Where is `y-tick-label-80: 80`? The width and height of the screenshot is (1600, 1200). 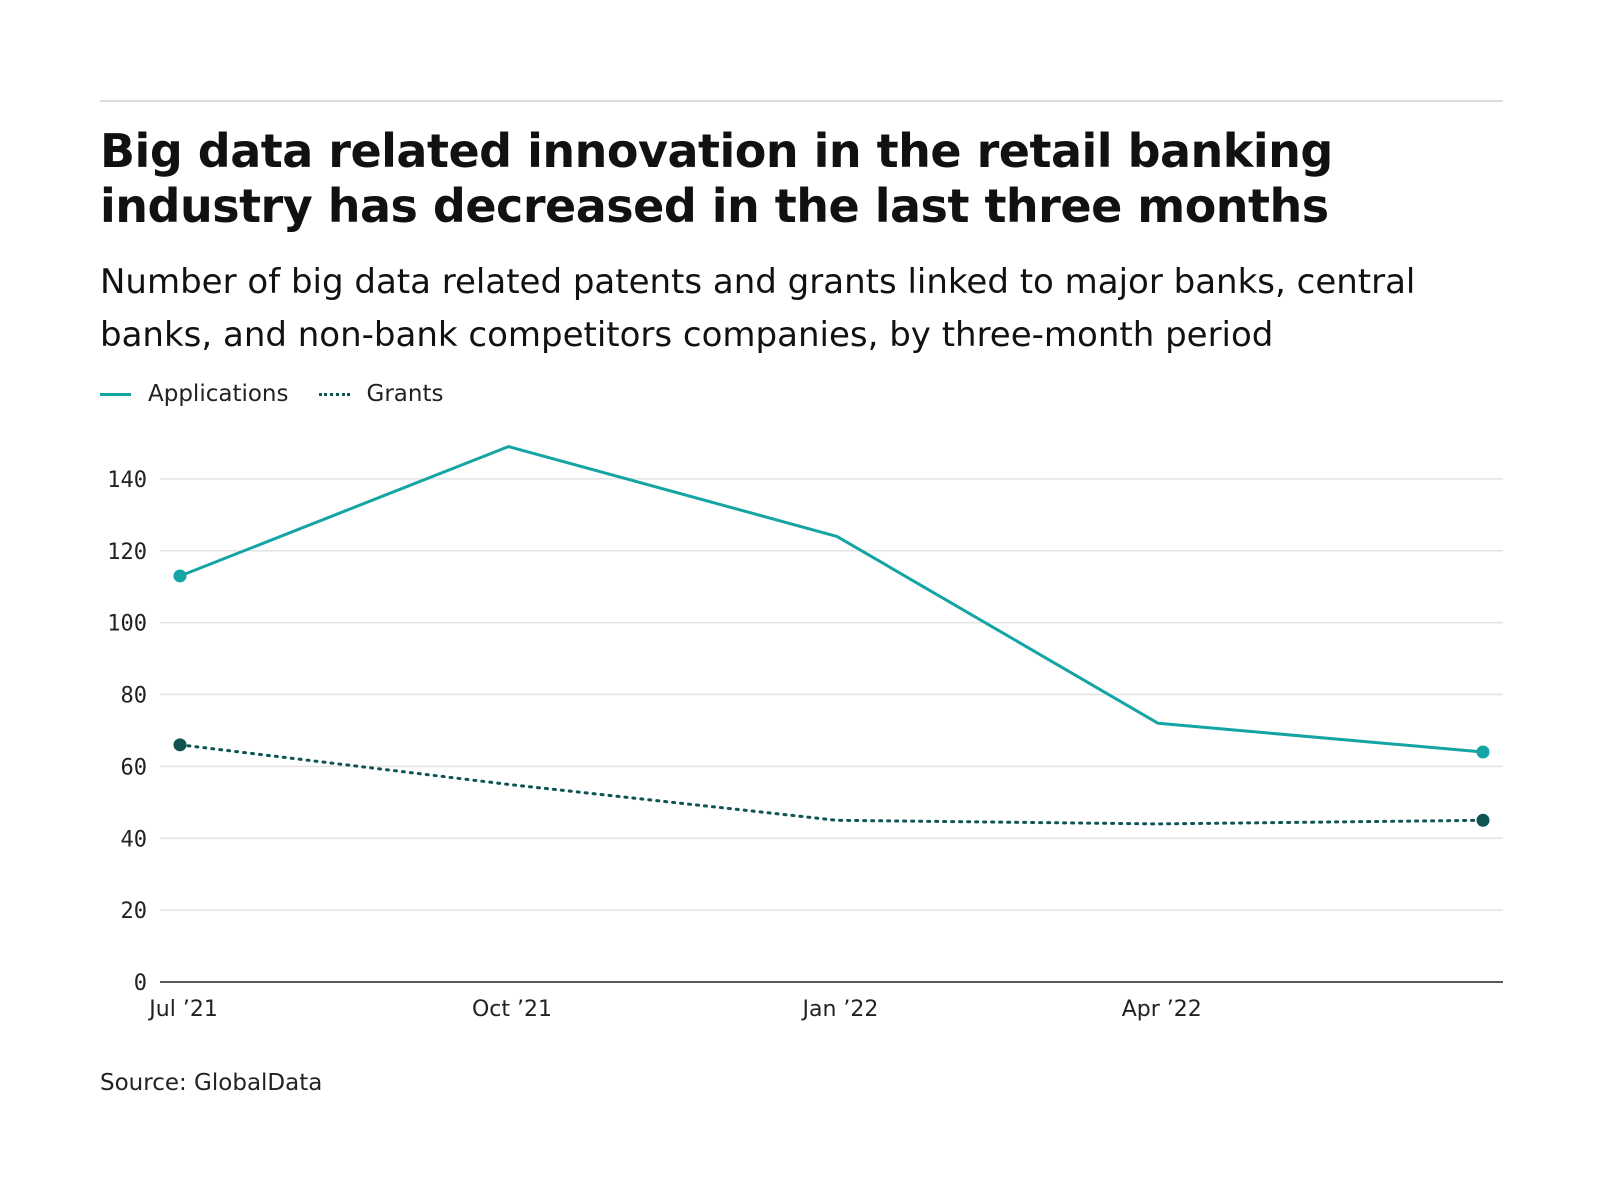 y-tick-label-80: 80 is located at coordinates (134, 696).